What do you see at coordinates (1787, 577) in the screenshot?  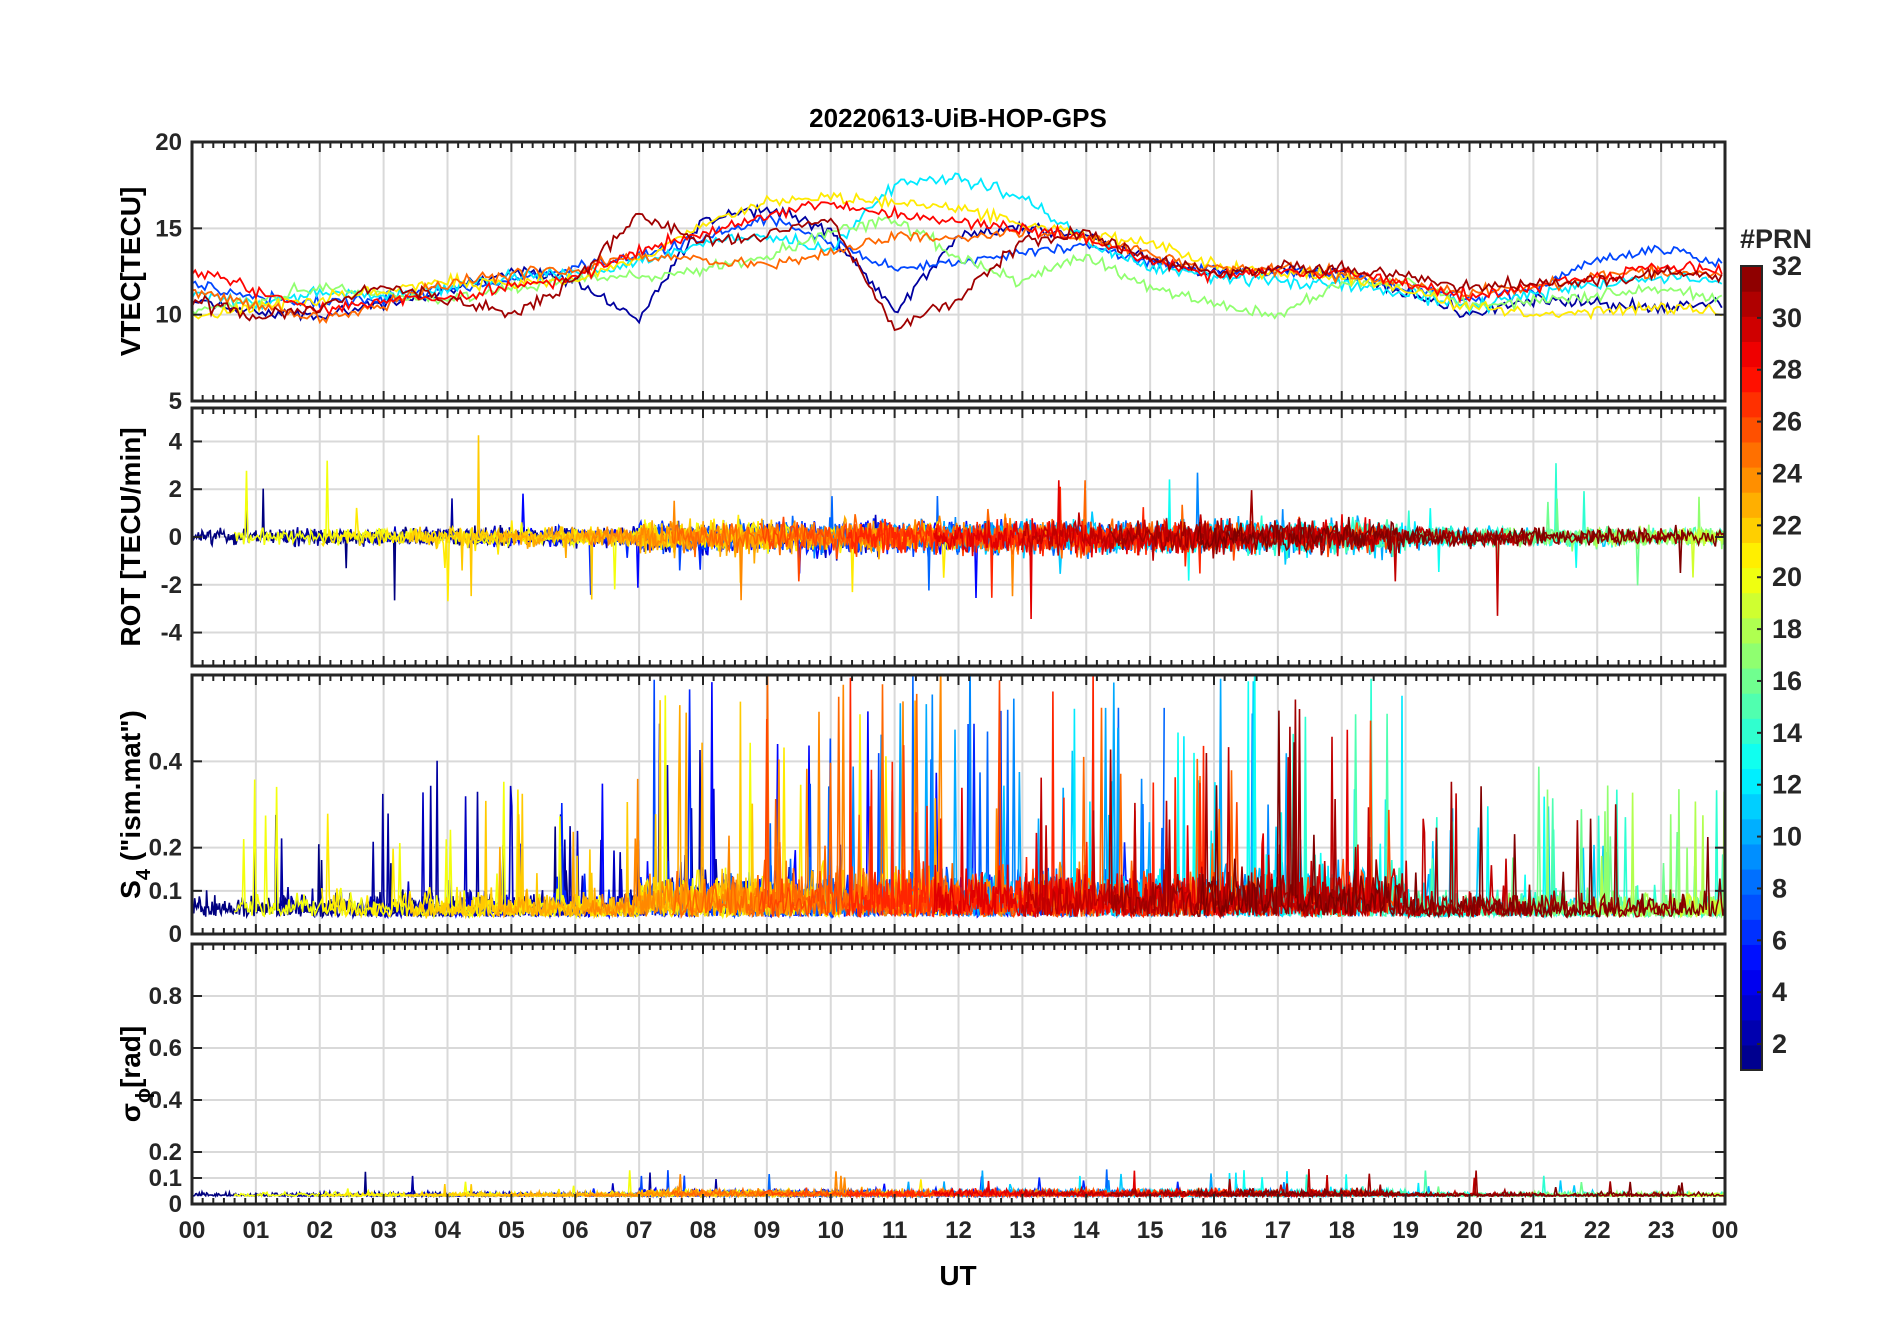 I see `colorbar-tick-label: 20` at bounding box center [1787, 577].